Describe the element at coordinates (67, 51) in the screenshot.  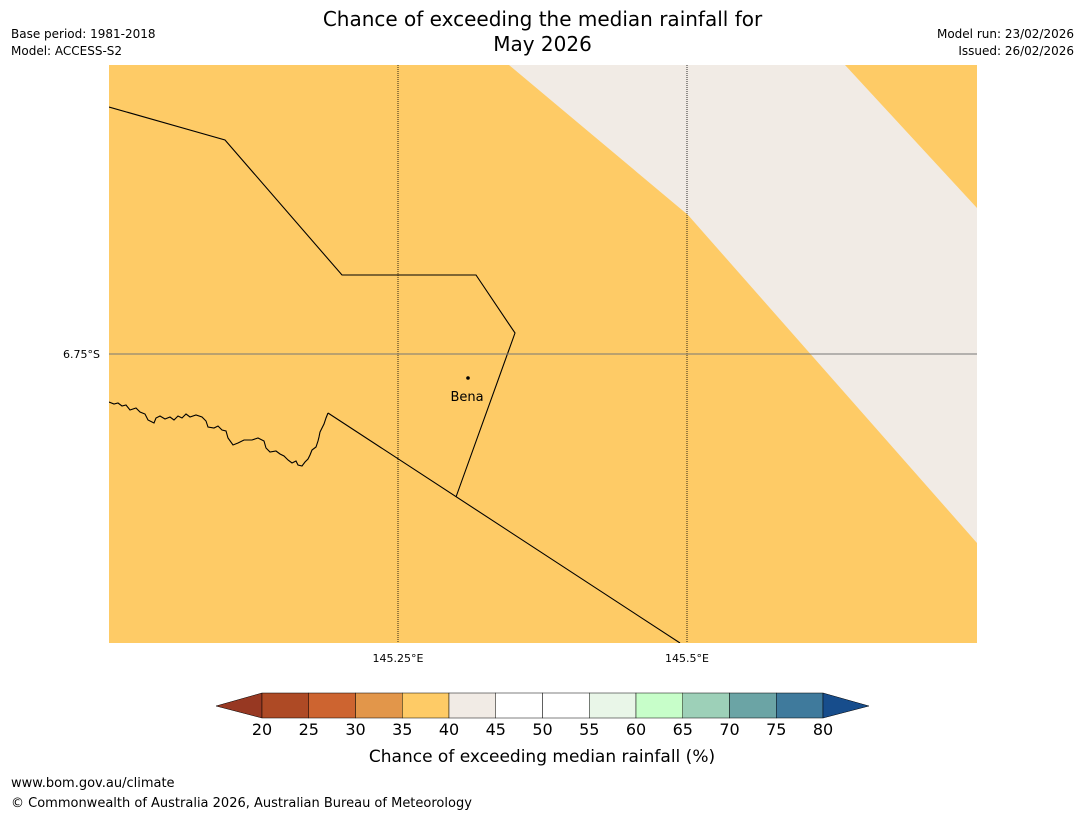
I see `model-name: Model: ACCESS-S2` at that location.